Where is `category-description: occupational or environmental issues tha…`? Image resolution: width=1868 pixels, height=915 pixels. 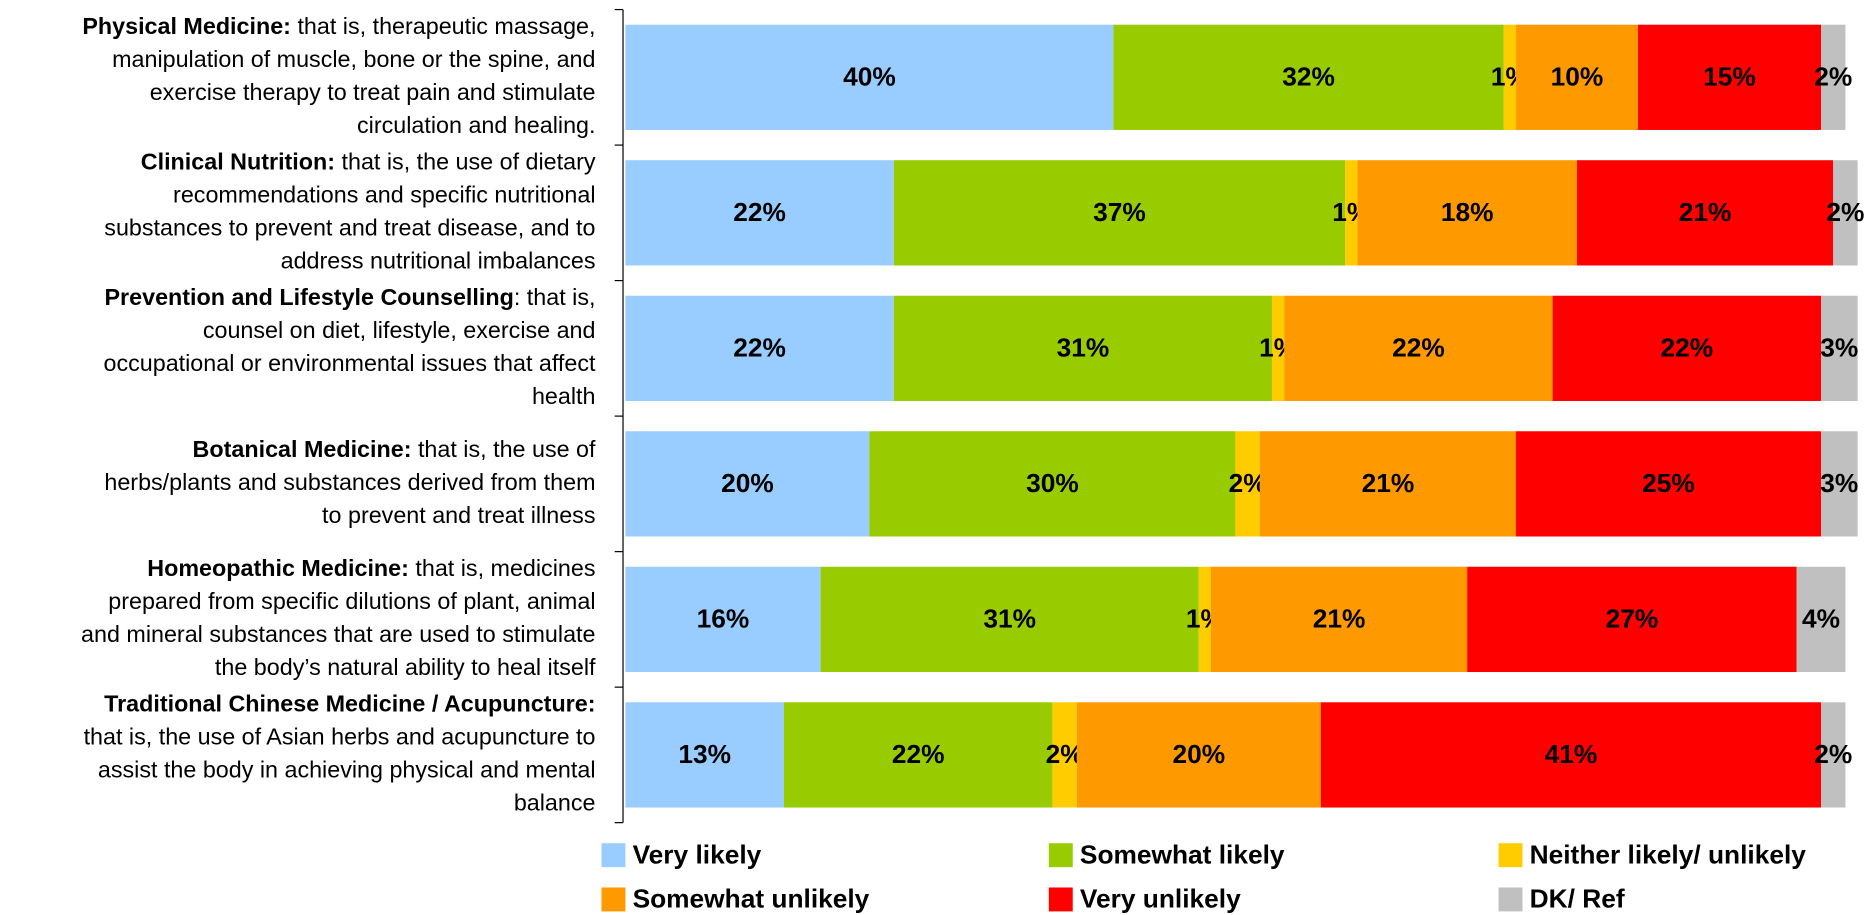
category-description: occupational or environmental issues tha… is located at coordinates (349, 363).